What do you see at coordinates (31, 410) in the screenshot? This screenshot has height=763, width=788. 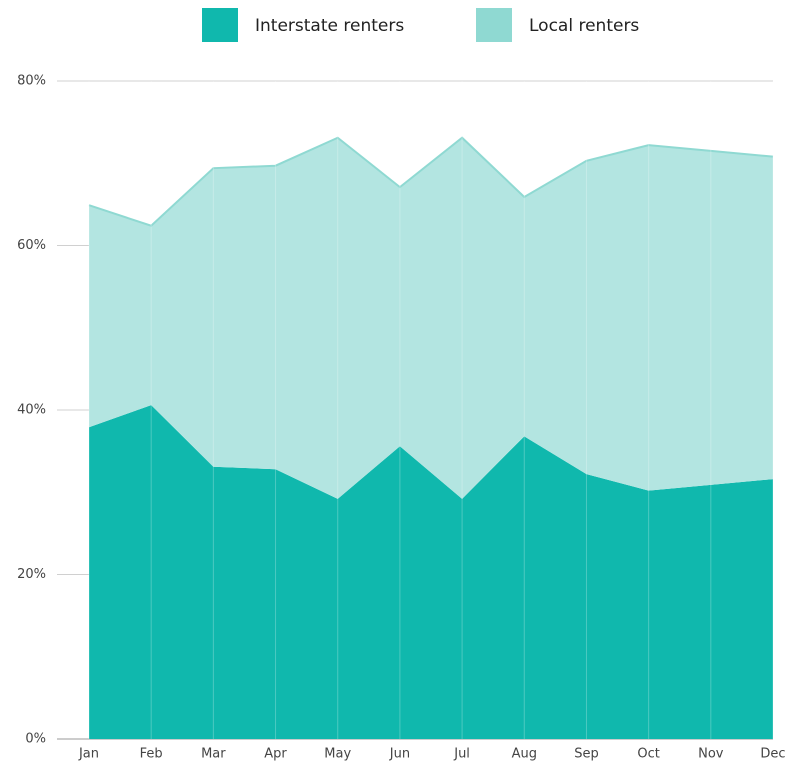 I see `y-tick-label: 40%` at bounding box center [31, 410].